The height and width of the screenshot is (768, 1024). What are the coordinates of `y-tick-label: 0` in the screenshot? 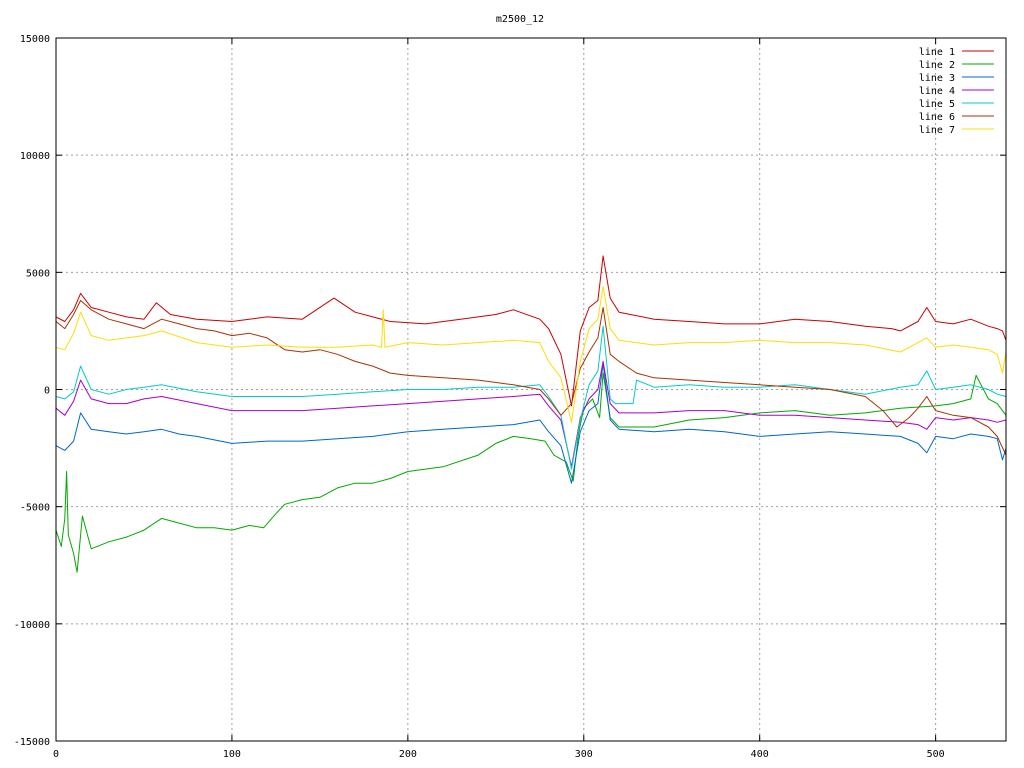 It's located at (47, 391).